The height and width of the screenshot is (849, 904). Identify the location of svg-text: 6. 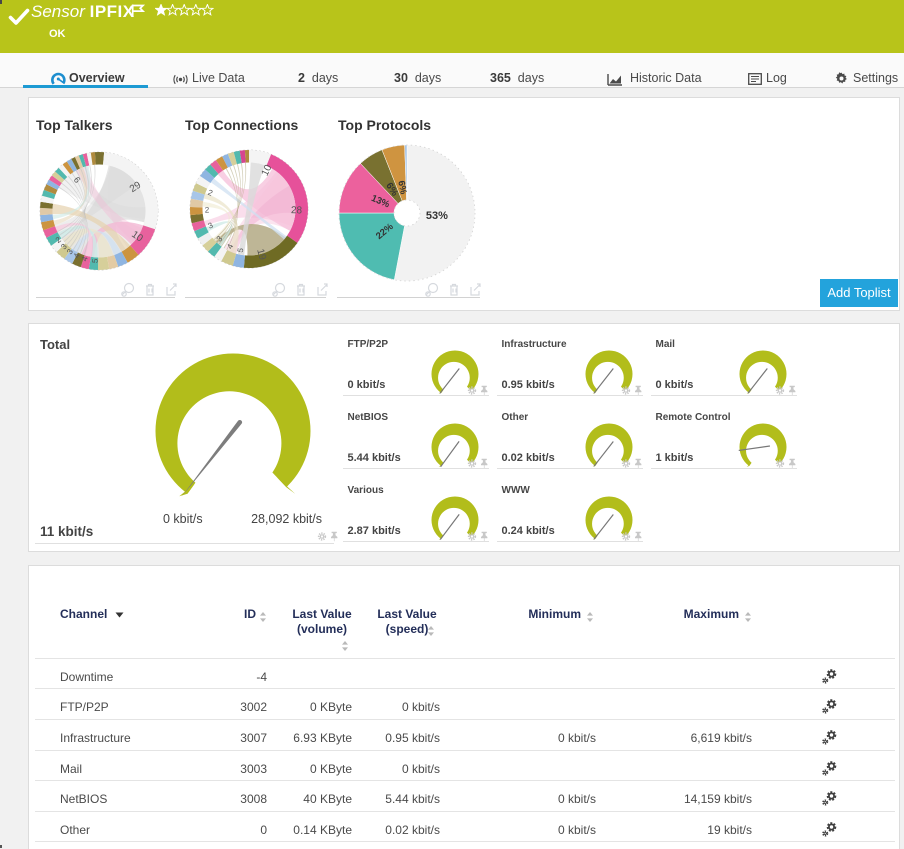
(77, 180).